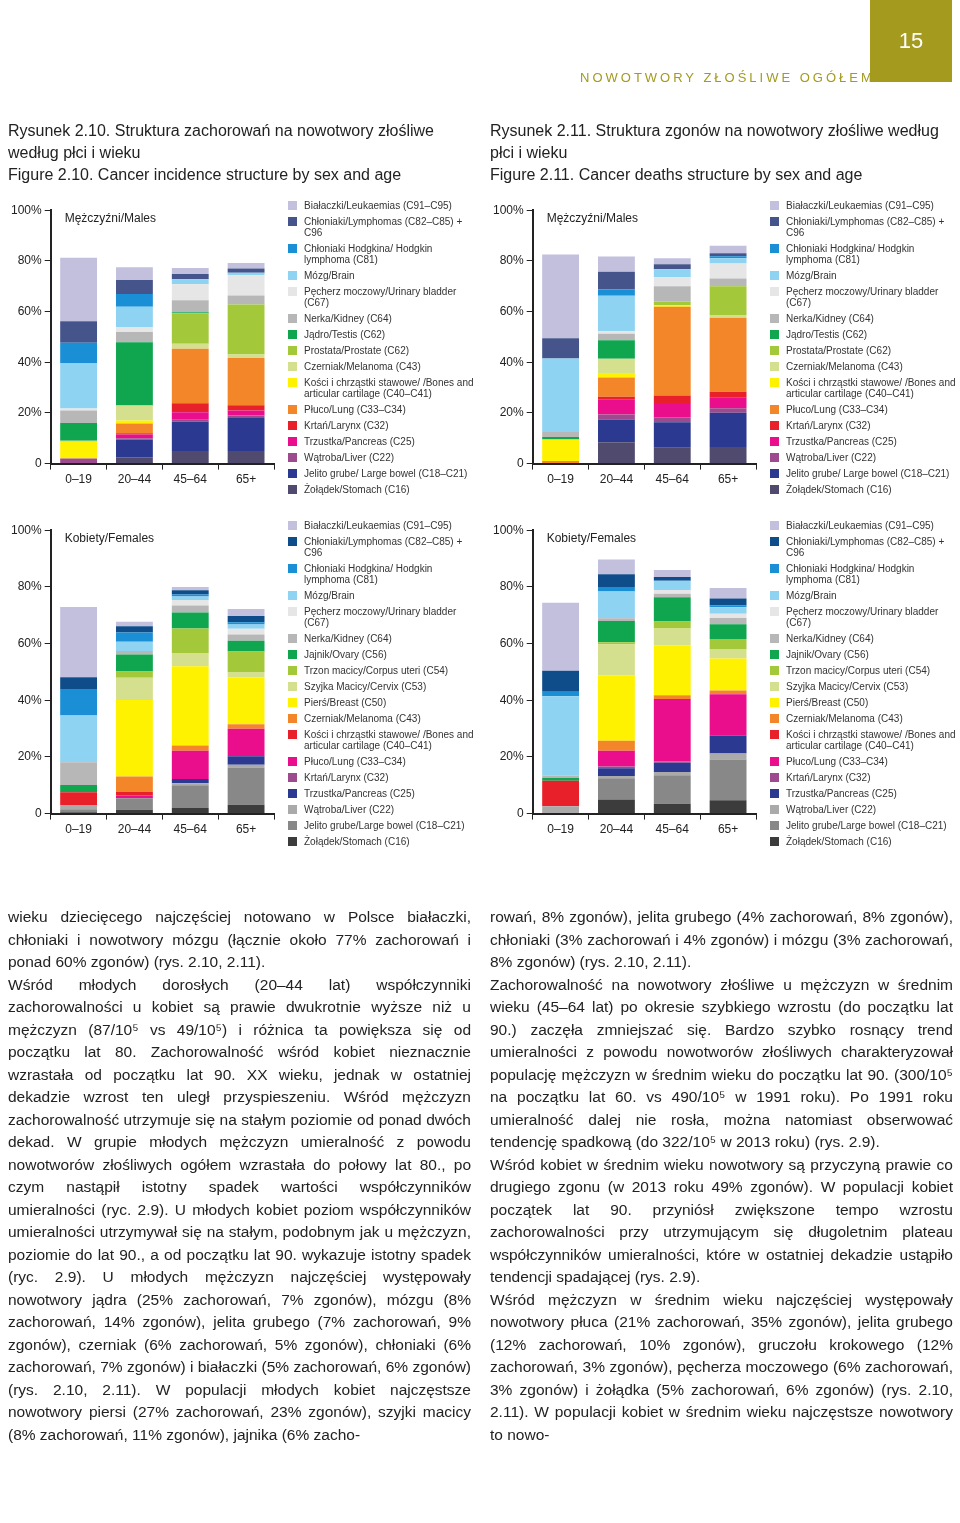 Image resolution: width=960 pixels, height=1523 pixels. I want to click on chart-title: Rysunek 2.10. Struktura zachorowań na nowotwory złośliwe według płci i wieku Figure 2.10. Cancer incidence structure by sex and age, so click(221, 153).